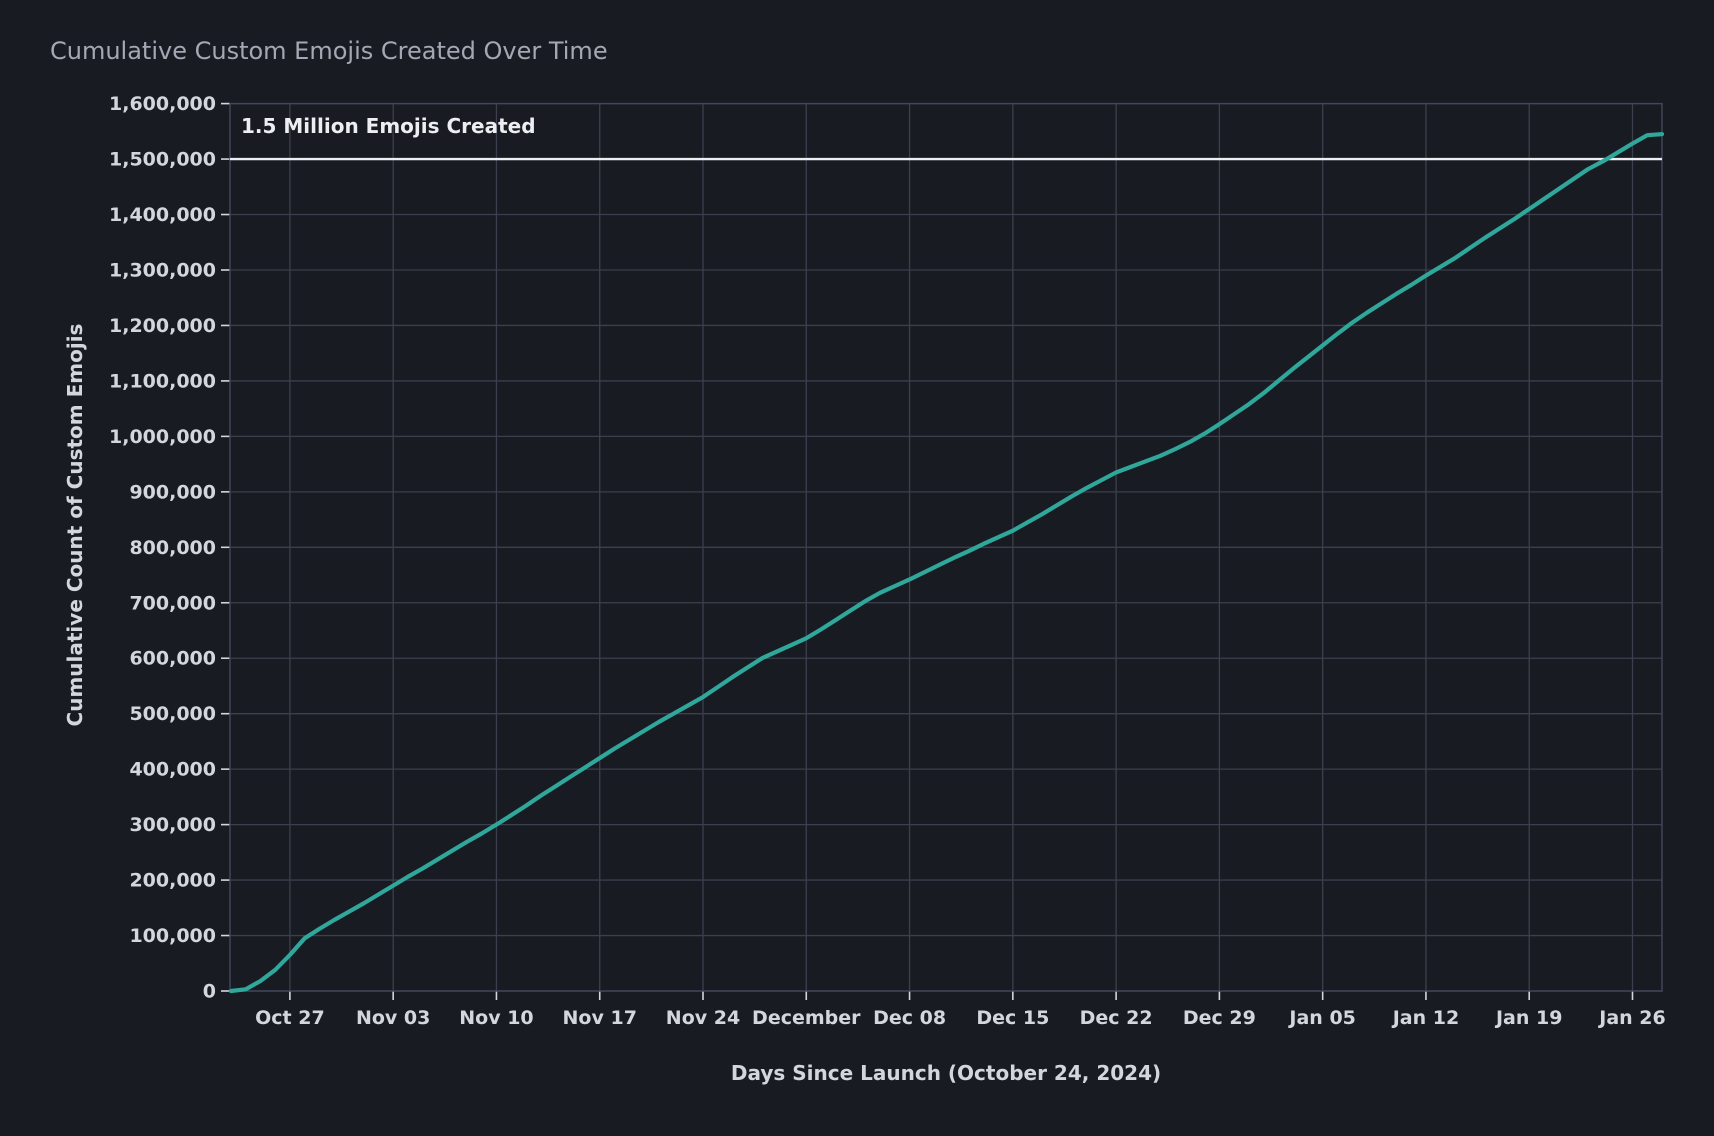 Image resolution: width=1714 pixels, height=1136 pixels. I want to click on y-axis-title: Cumulative Count of Custom Emojis, so click(75, 525).